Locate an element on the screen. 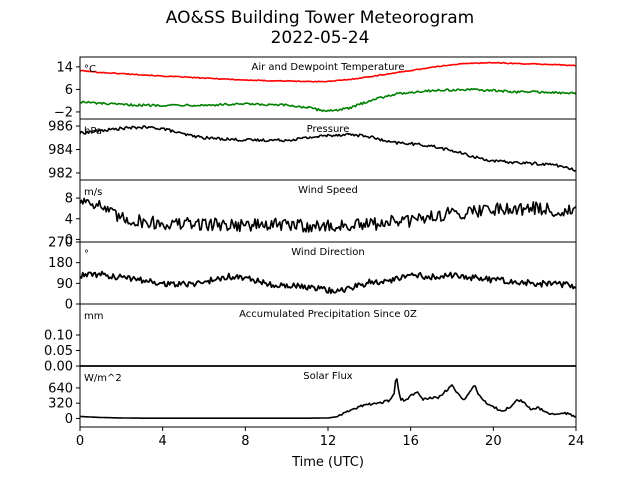 Image resolution: width=640 pixels, height=480 pixels. y-tick-label: 4 is located at coordinates (69, 219).